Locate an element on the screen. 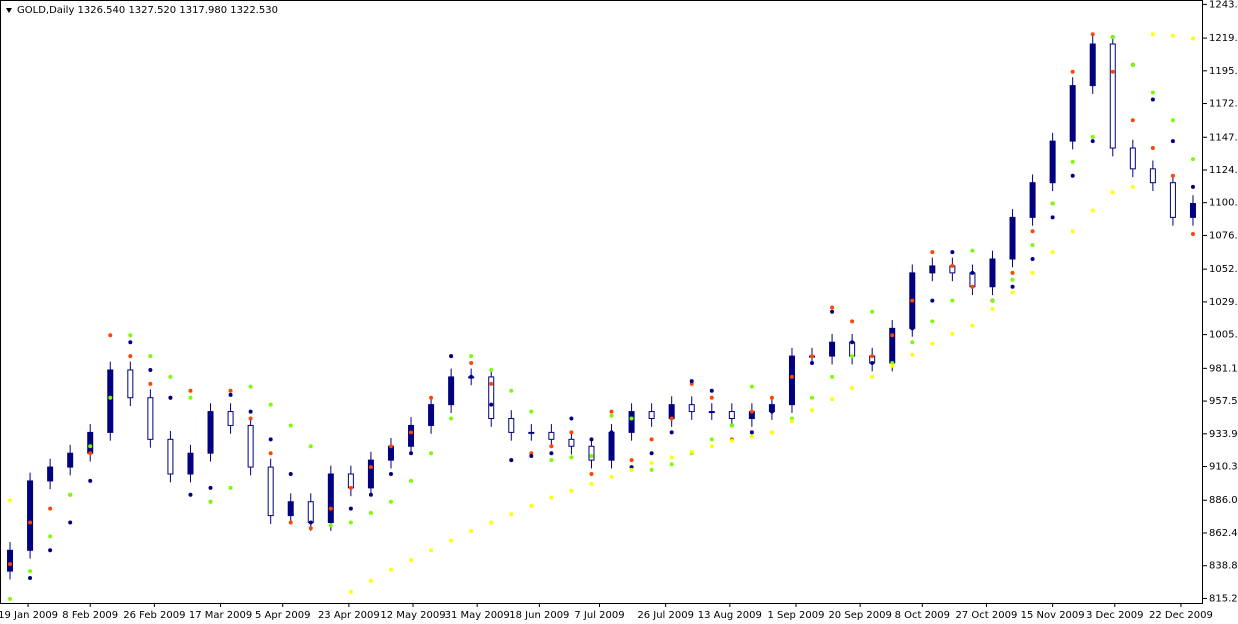 The image size is (1238, 624). x-tick-label: 5 Apr 2009 is located at coordinates (282, 615).